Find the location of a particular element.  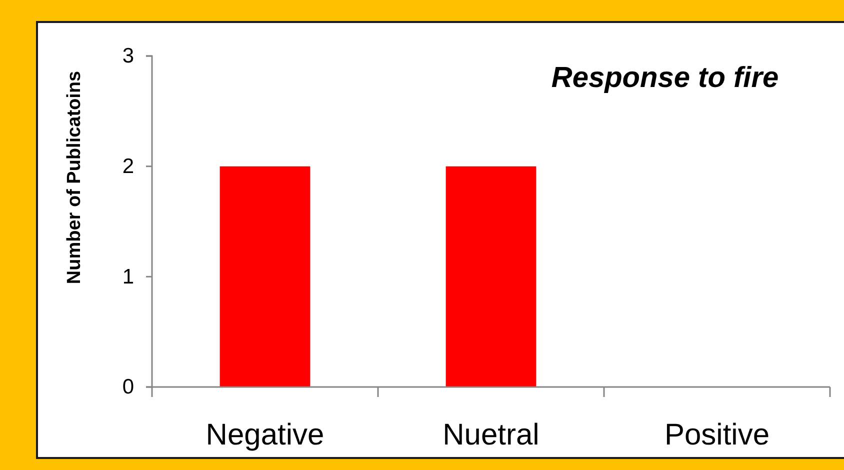

y-tick-label: 2 is located at coordinates (128, 166).